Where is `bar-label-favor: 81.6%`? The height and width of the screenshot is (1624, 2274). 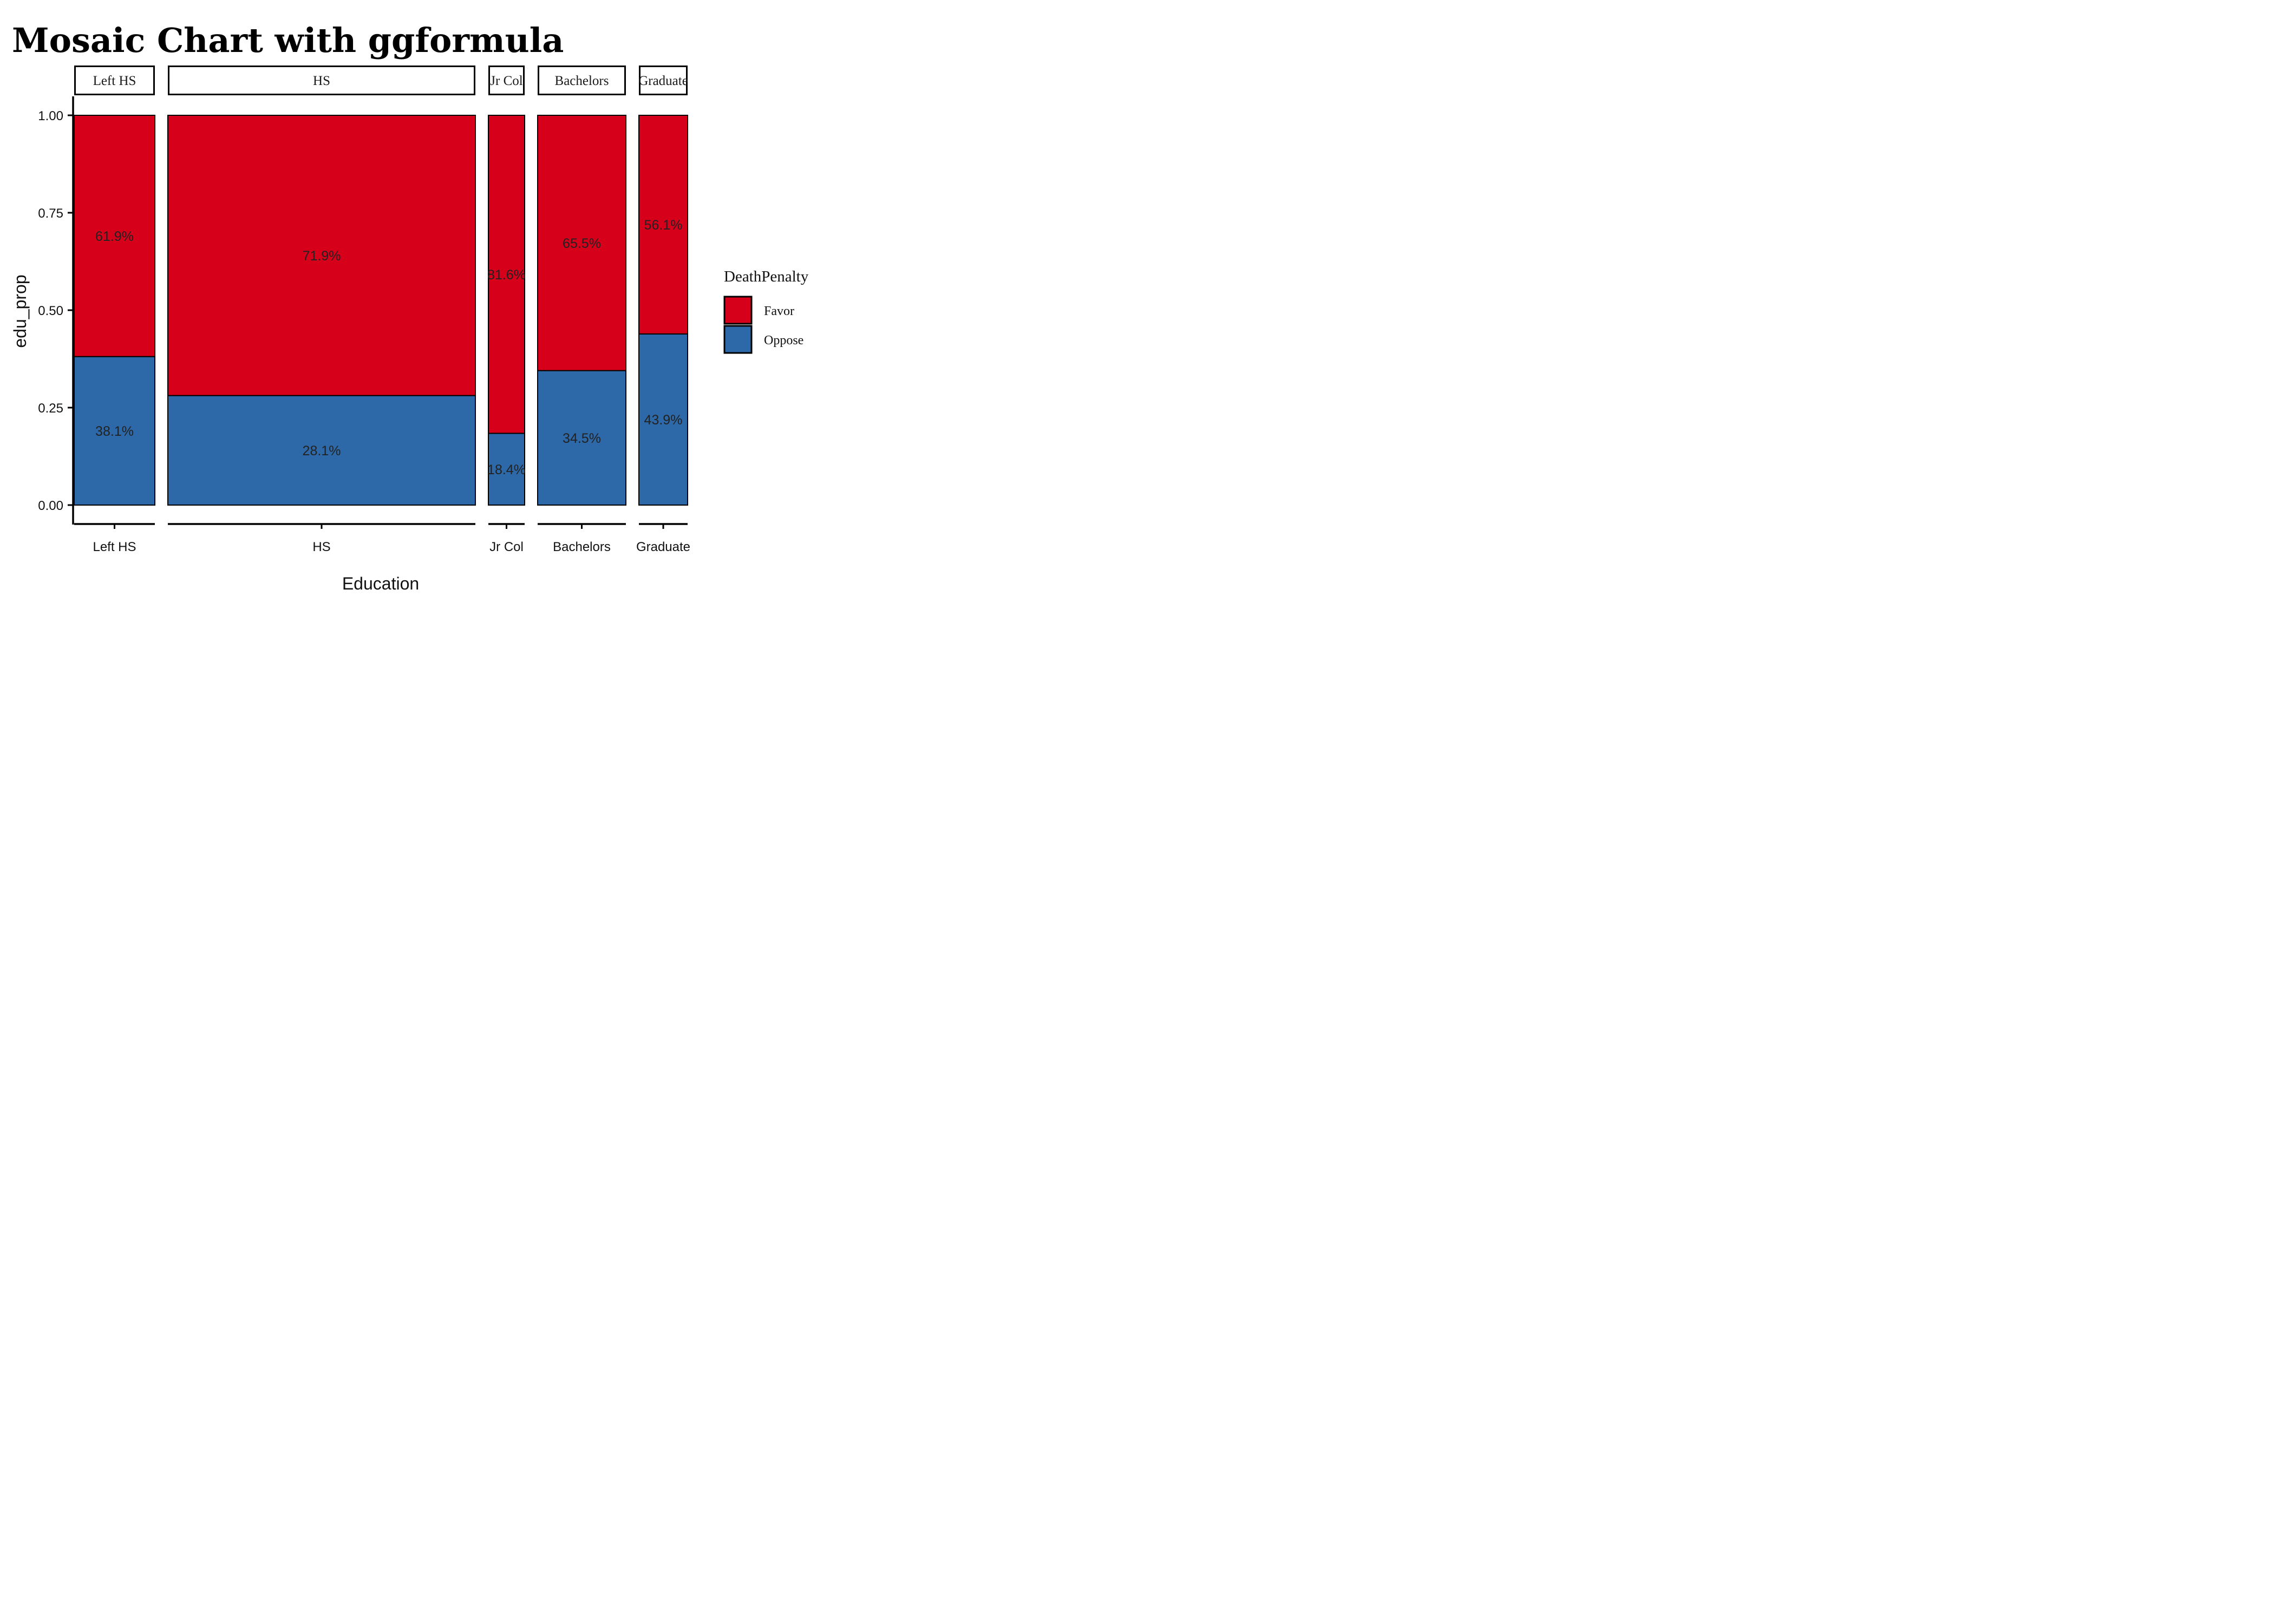 bar-label-favor: 81.6% is located at coordinates (507, 275).